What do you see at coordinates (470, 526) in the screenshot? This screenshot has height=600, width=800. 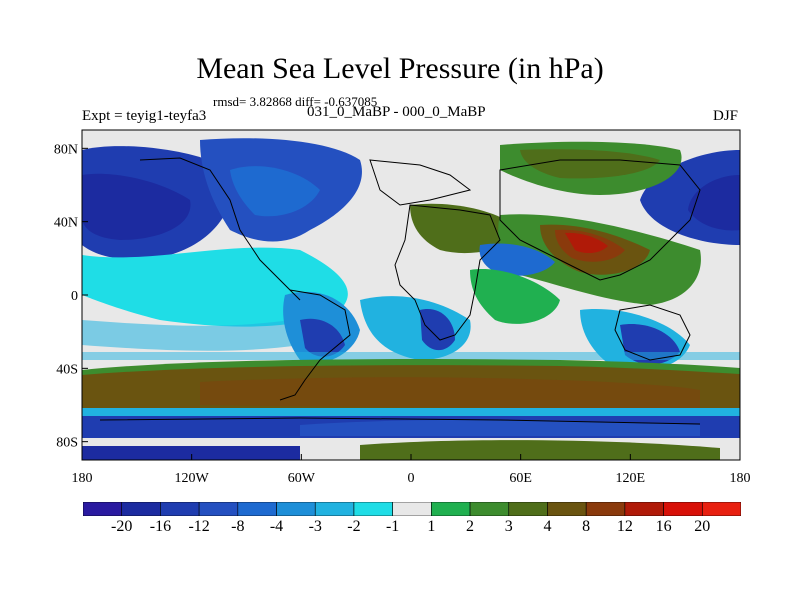 I see `colorbar-label: 2` at bounding box center [470, 526].